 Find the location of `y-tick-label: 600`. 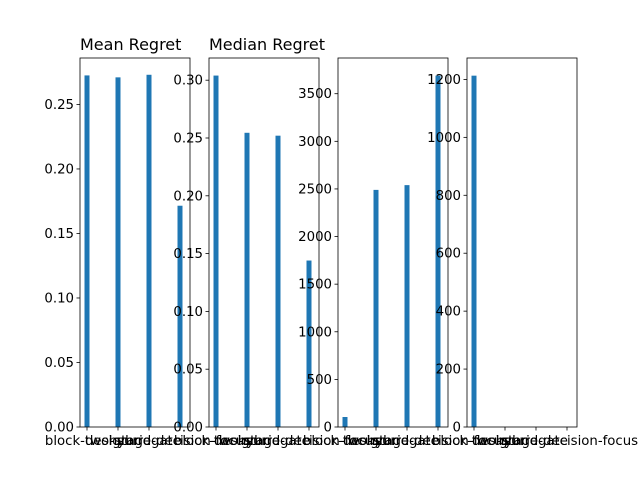

y-tick-label: 600 is located at coordinates (448, 254).